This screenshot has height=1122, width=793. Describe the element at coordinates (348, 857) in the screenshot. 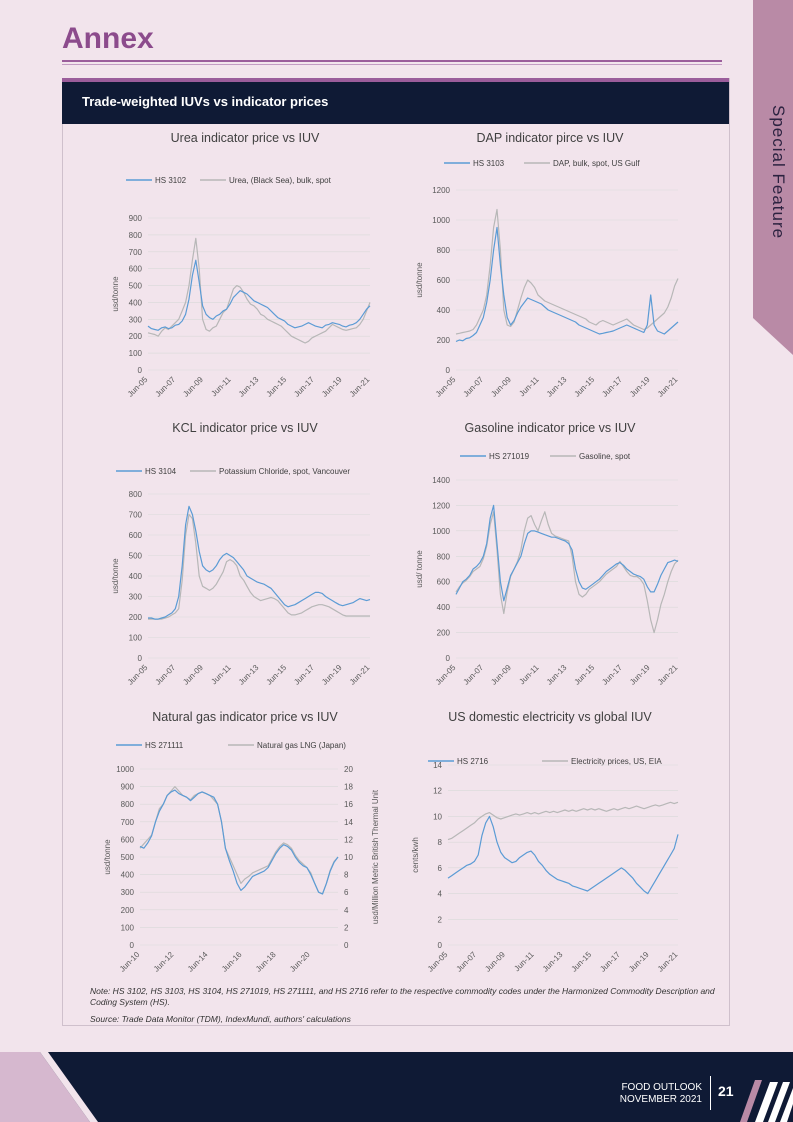

I see `y2-tick-label: 10` at that location.